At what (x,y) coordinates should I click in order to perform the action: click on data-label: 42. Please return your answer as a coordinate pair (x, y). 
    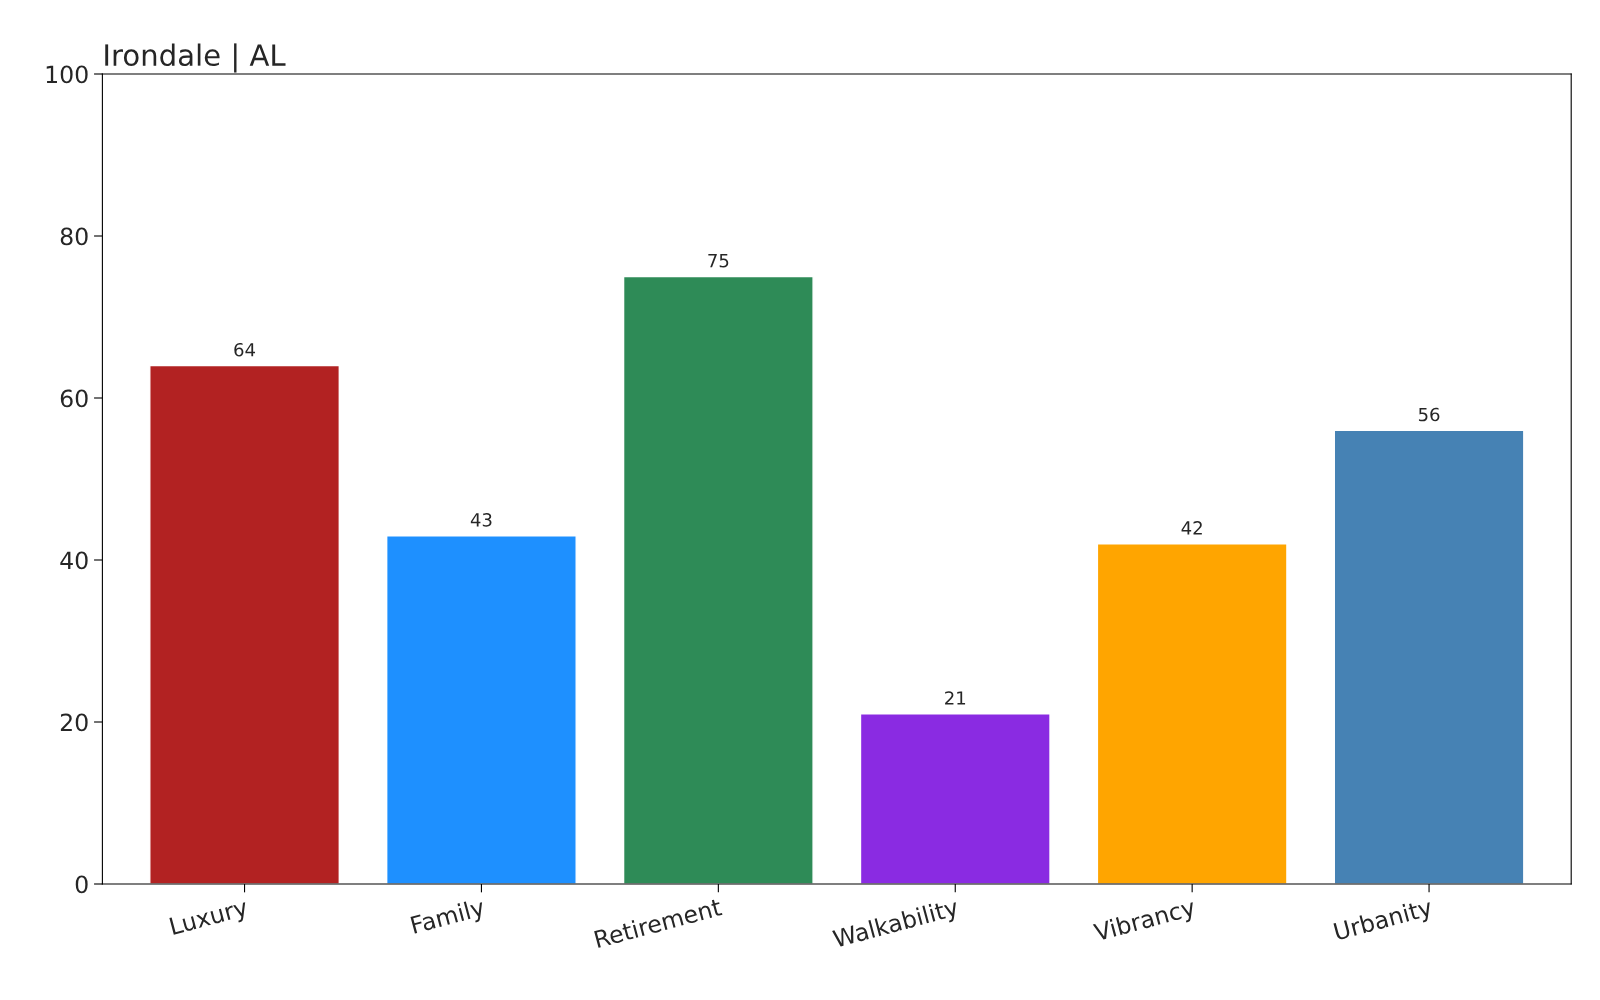
    Looking at the image, I should click on (1191, 528).